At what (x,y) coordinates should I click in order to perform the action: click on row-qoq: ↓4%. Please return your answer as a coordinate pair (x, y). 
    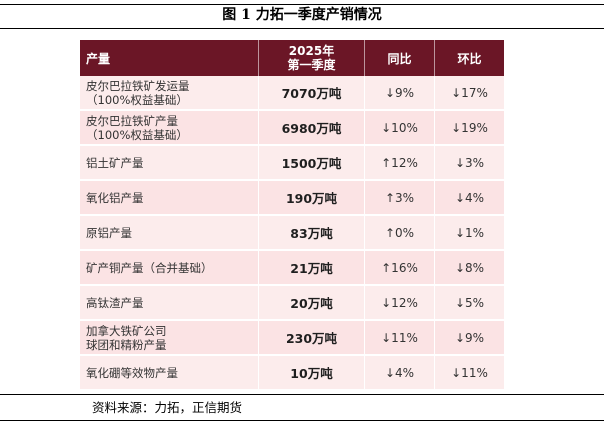
    Looking at the image, I should click on (469, 197).